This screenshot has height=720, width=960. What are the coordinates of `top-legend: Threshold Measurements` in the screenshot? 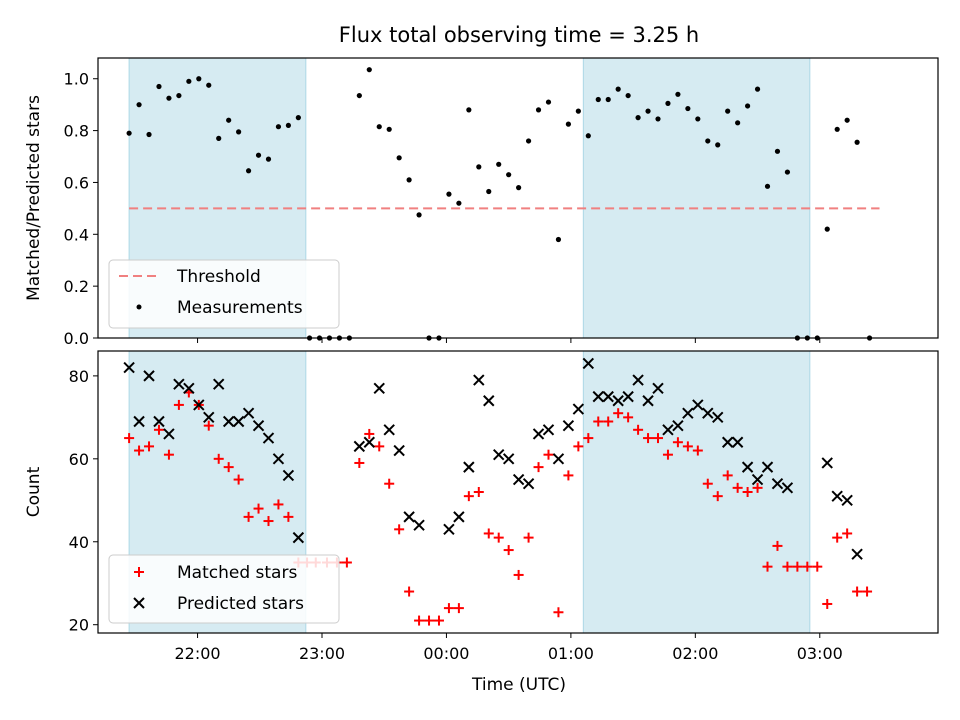 It's located at (224, 294).